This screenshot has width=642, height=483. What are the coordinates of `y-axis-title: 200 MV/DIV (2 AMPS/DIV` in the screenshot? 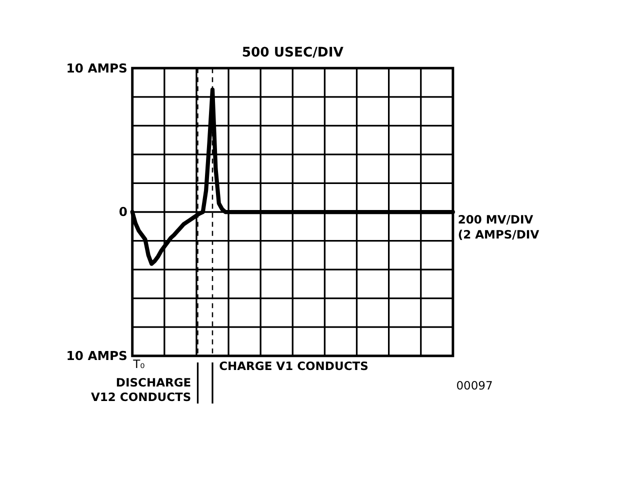 It's located at (499, 227).